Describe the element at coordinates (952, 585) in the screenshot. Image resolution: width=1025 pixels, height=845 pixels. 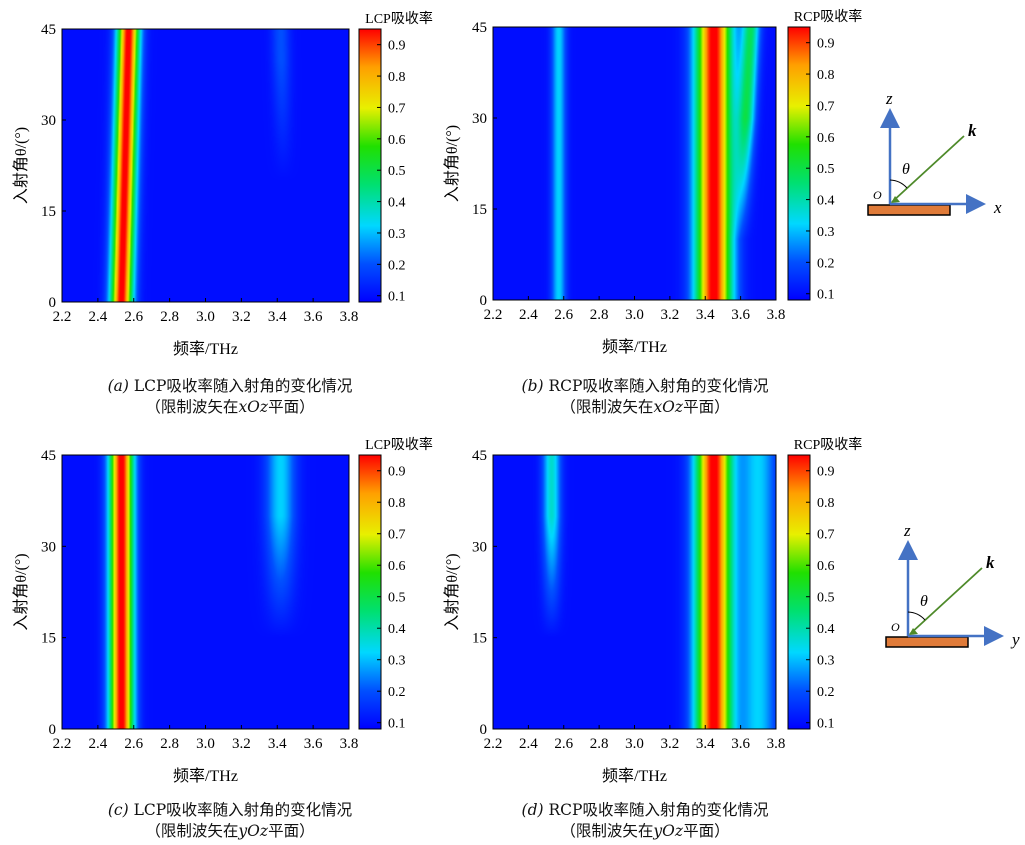
I see `coordinate-diagram-yoz: z y Oθ k` at that location.